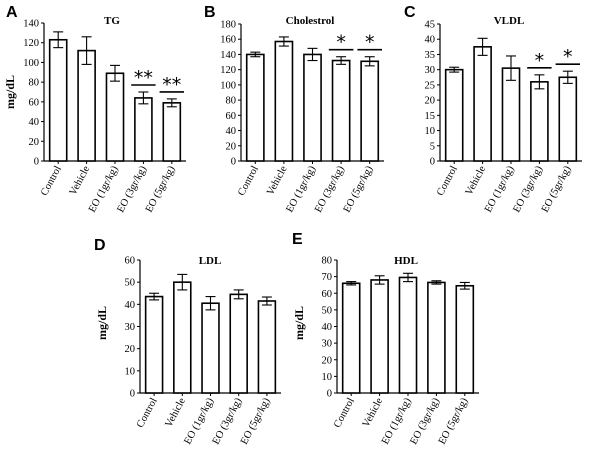  I want to click on y-tick-label: 15, so click(430, 116).